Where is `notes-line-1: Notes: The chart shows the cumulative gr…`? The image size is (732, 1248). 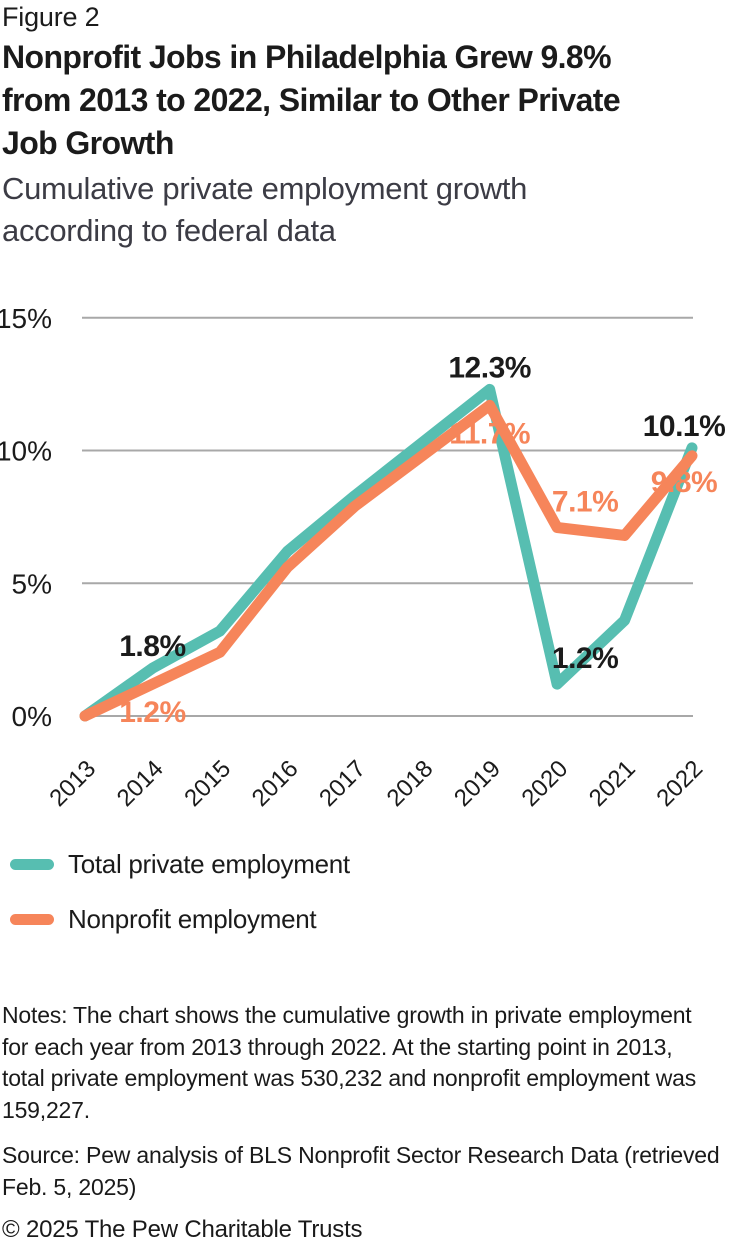
notes-line-1: Notes: The chart shows the cumulative gr… is located at coordinates (347, 1015).